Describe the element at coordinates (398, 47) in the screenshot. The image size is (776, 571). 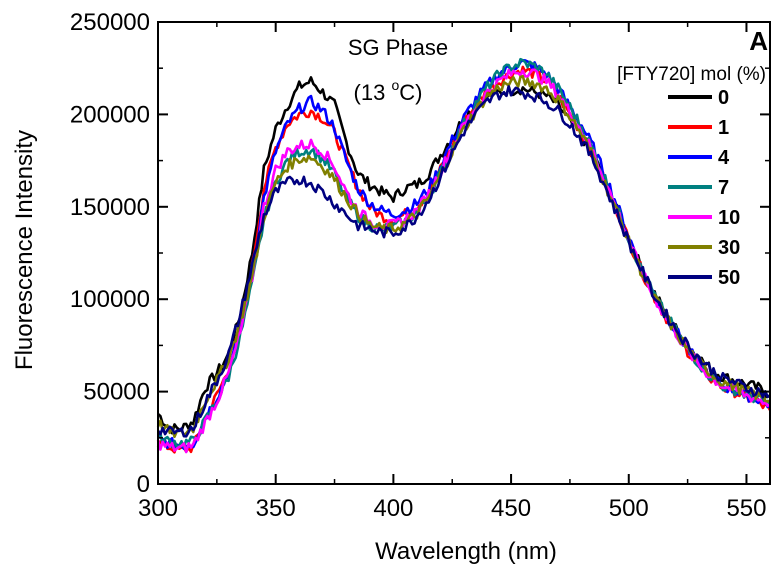
I see `phase-annotation: SG Phase` at that location.